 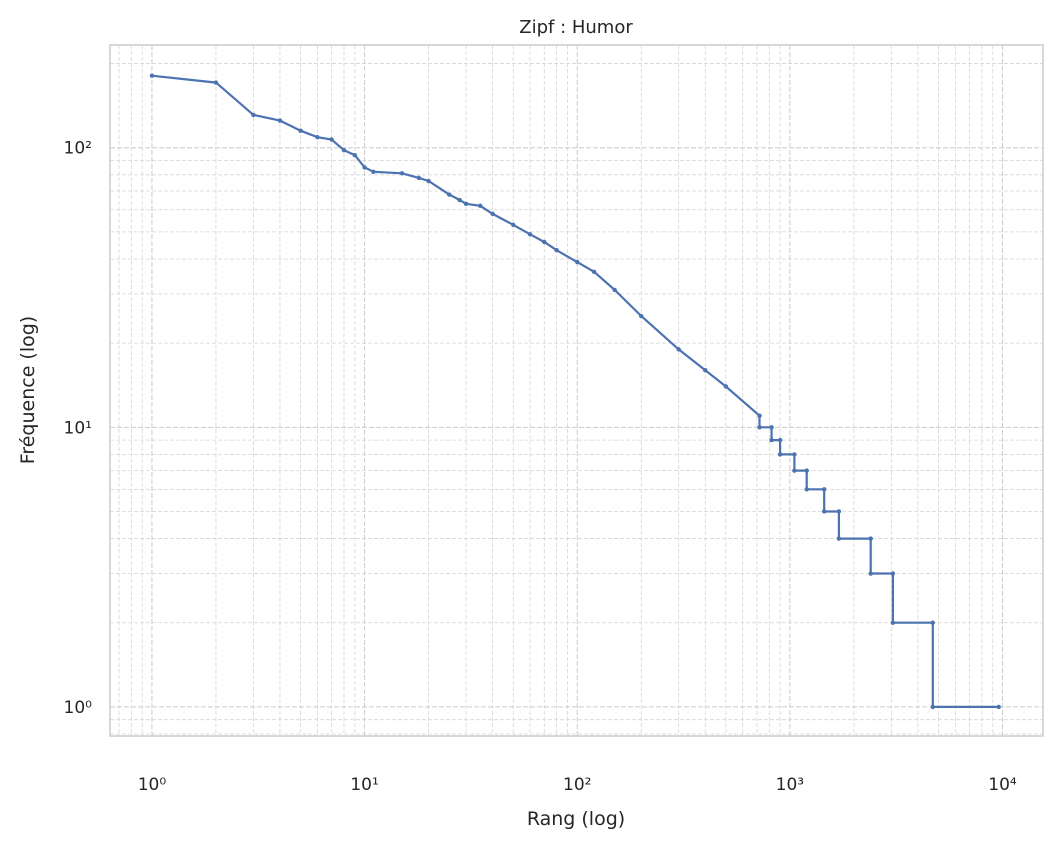 I want to click on y-tick-label: 10¹, so click(x=78, y=428).